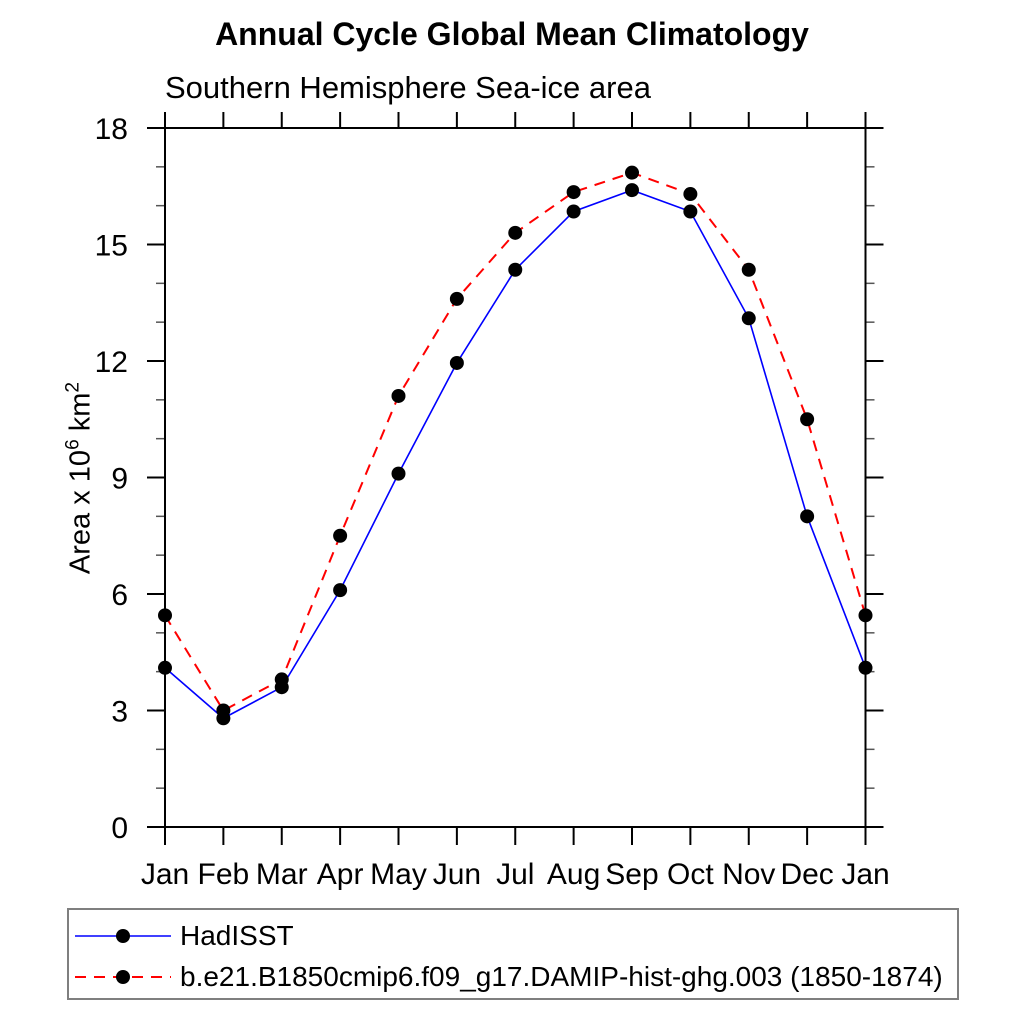 The width and height of the screenshot is (1024, 1024). Describe the element at coordinates (282, 874) in the screenshot. I see `x-tick-label: Mar` at that location.